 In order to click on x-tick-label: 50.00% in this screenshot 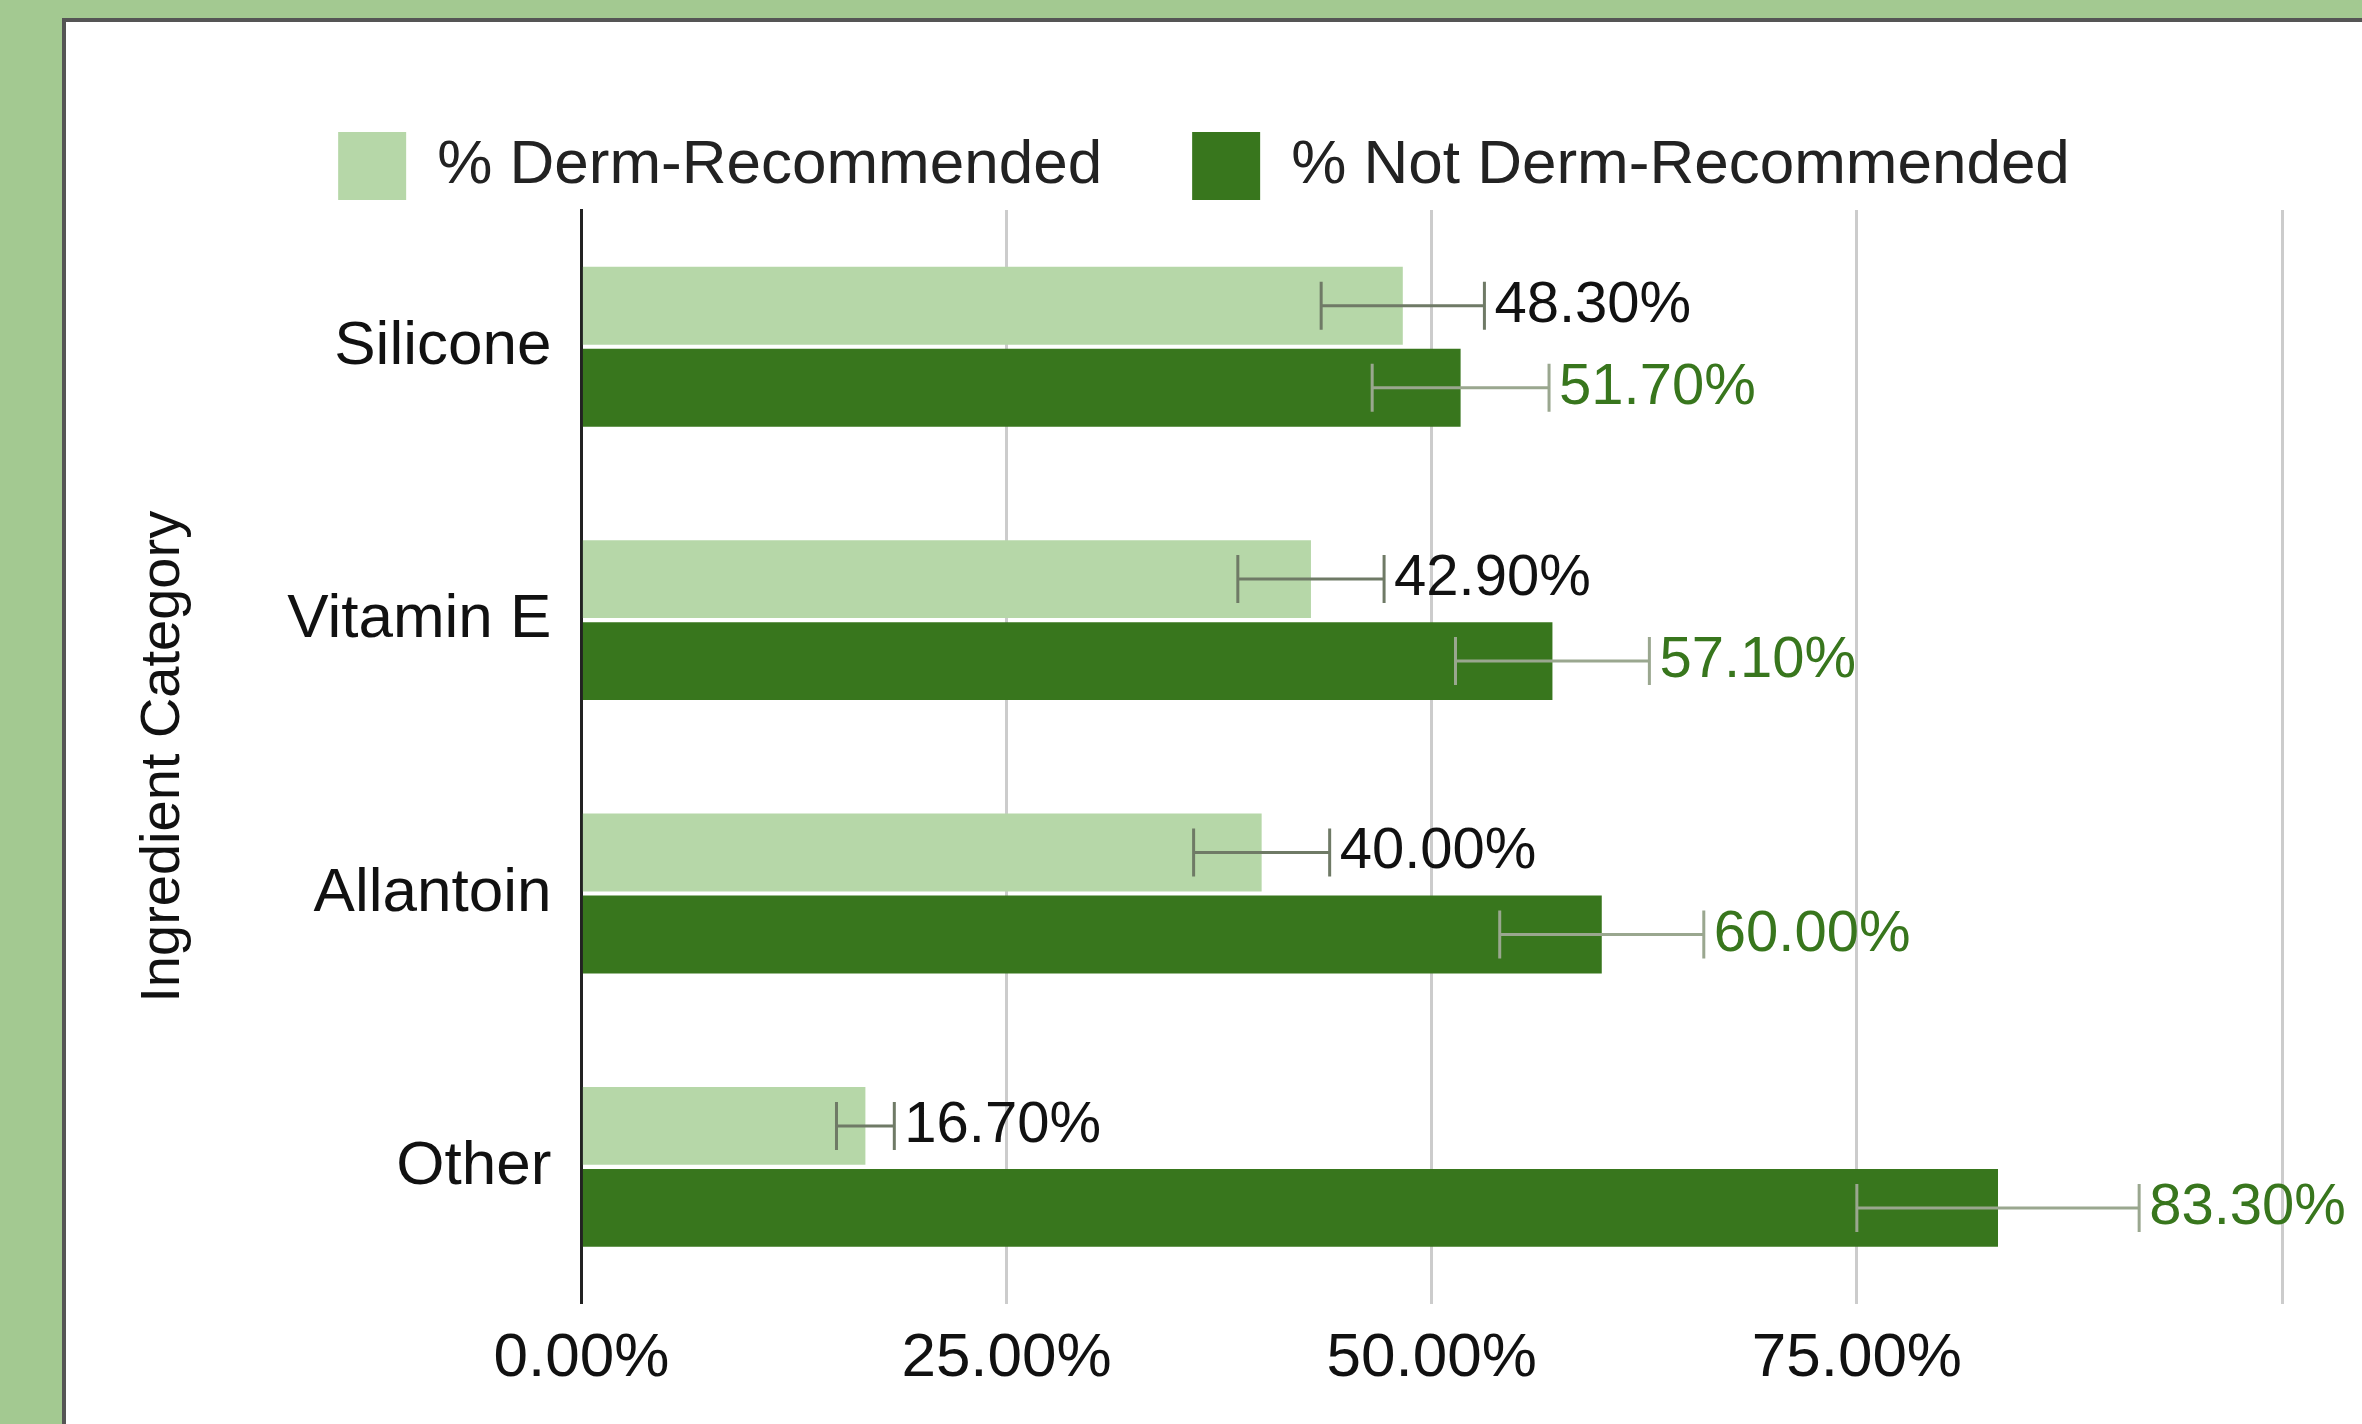, I will do `click(1431, 1354)`.